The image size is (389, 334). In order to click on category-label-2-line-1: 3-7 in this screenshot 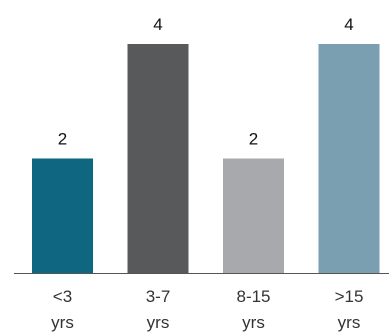, I will do `click(158, 296)`.